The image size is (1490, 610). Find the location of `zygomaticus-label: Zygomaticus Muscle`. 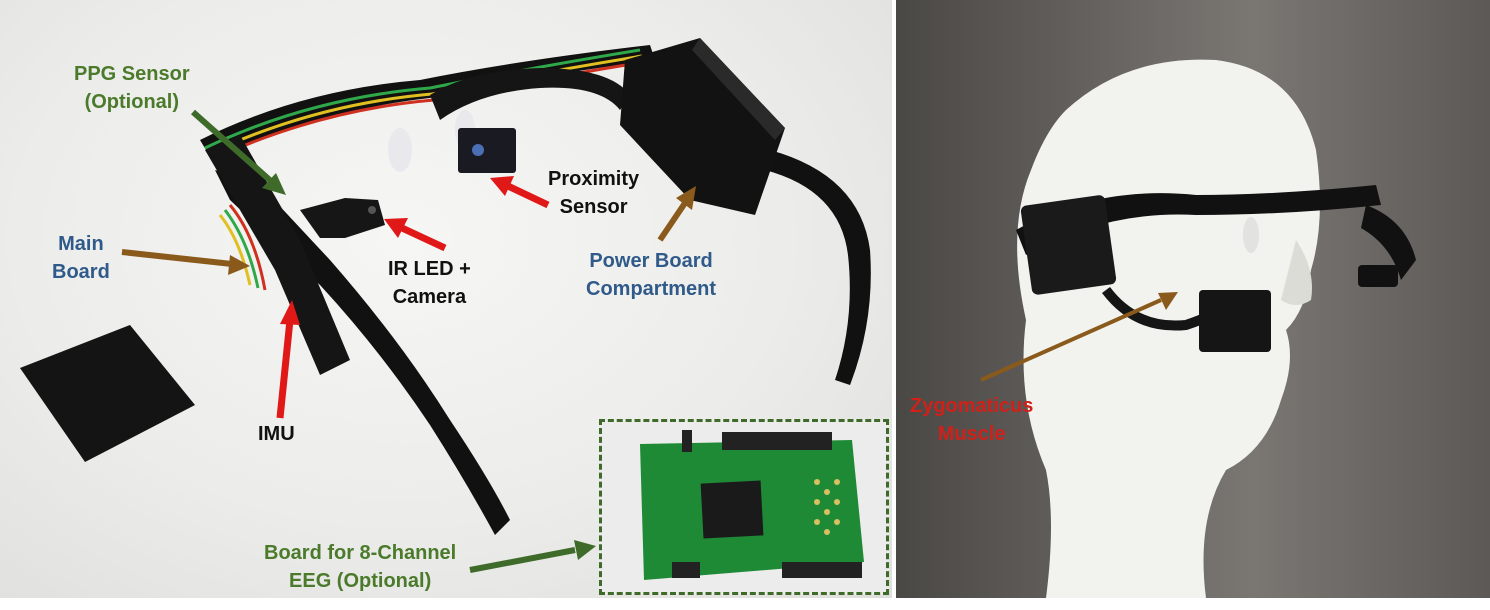

zygomaticus-label: Zygomaticus Muscle is located at coordinates (972, 420).